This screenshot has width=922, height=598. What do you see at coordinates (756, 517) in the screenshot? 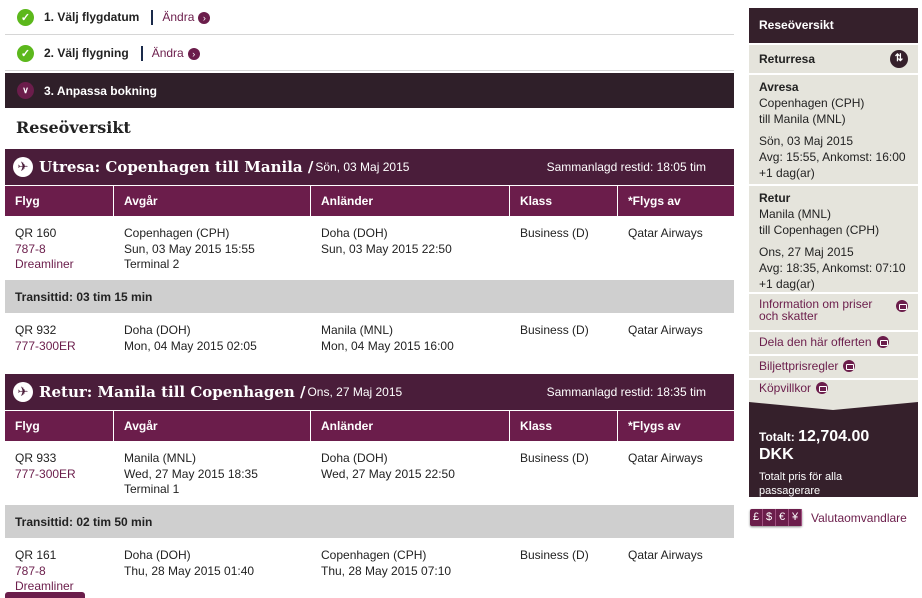
I see `currency-symbol: £` at bounding box center [756, 517].